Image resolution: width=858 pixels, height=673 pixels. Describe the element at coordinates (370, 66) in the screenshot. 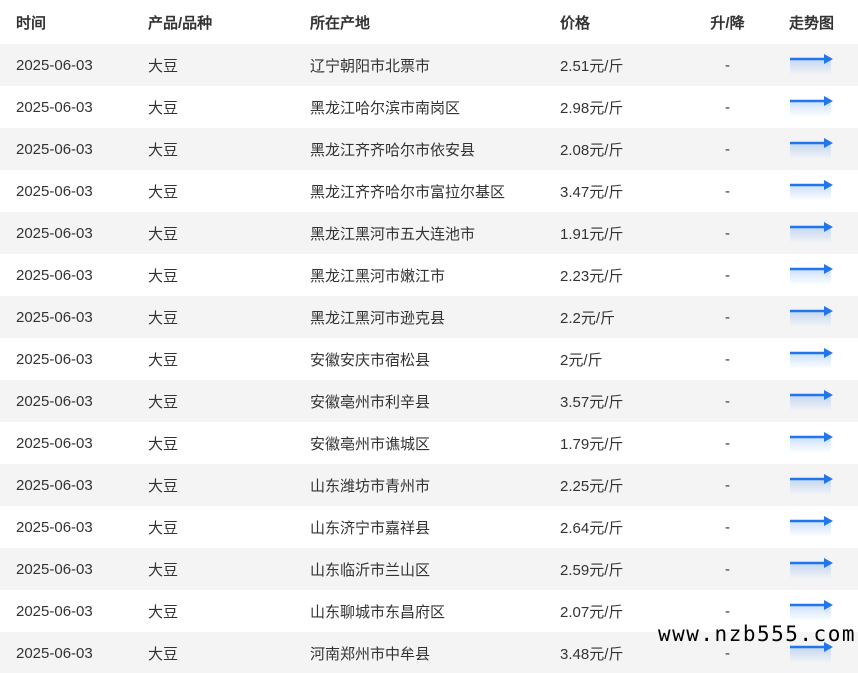

I see `cell-location: 辽宁朝阳市北票市` at that location.